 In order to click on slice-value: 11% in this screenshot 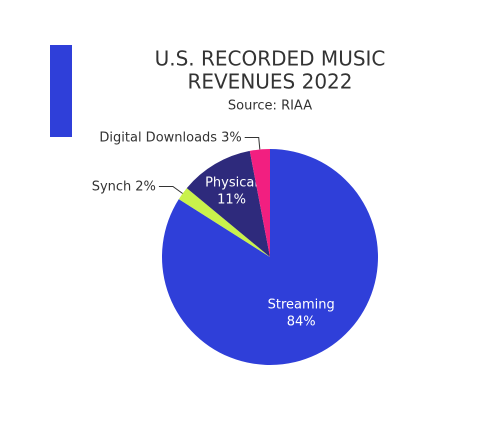, I will do `click(231, 199)`.